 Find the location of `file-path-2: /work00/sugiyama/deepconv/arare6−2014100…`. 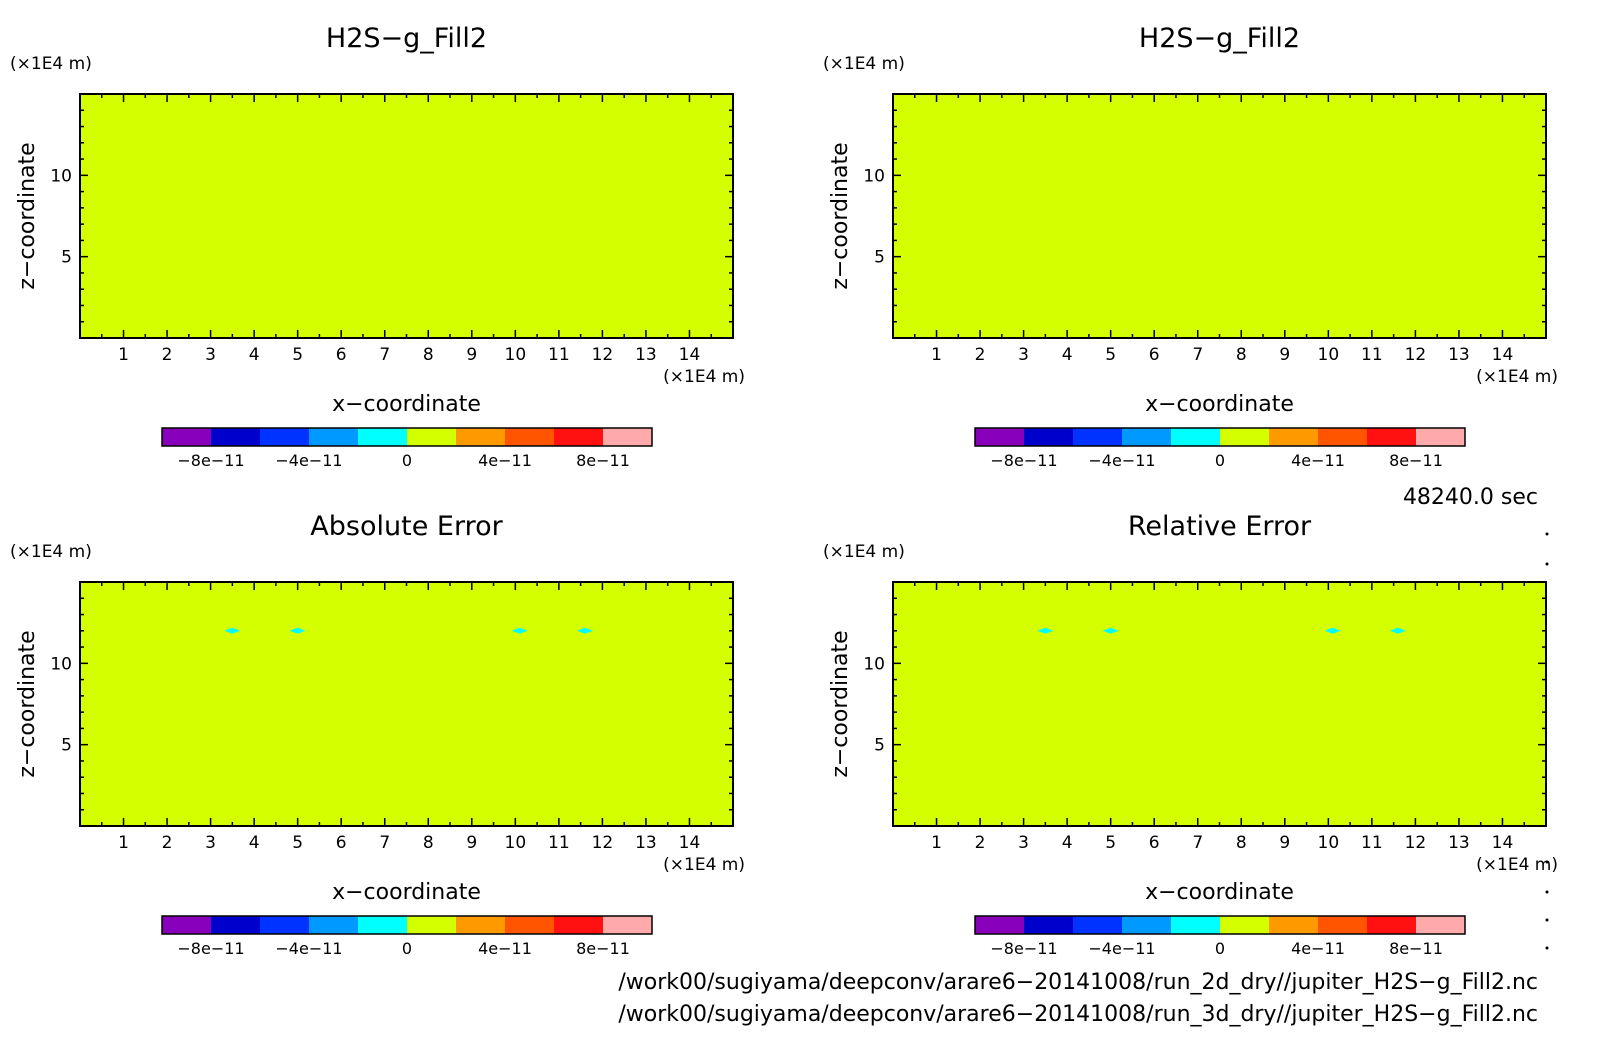

file-path-2: /work00/sugiyama/deepconv/arare6−2014100… is located at coordinates (1078, 1014).